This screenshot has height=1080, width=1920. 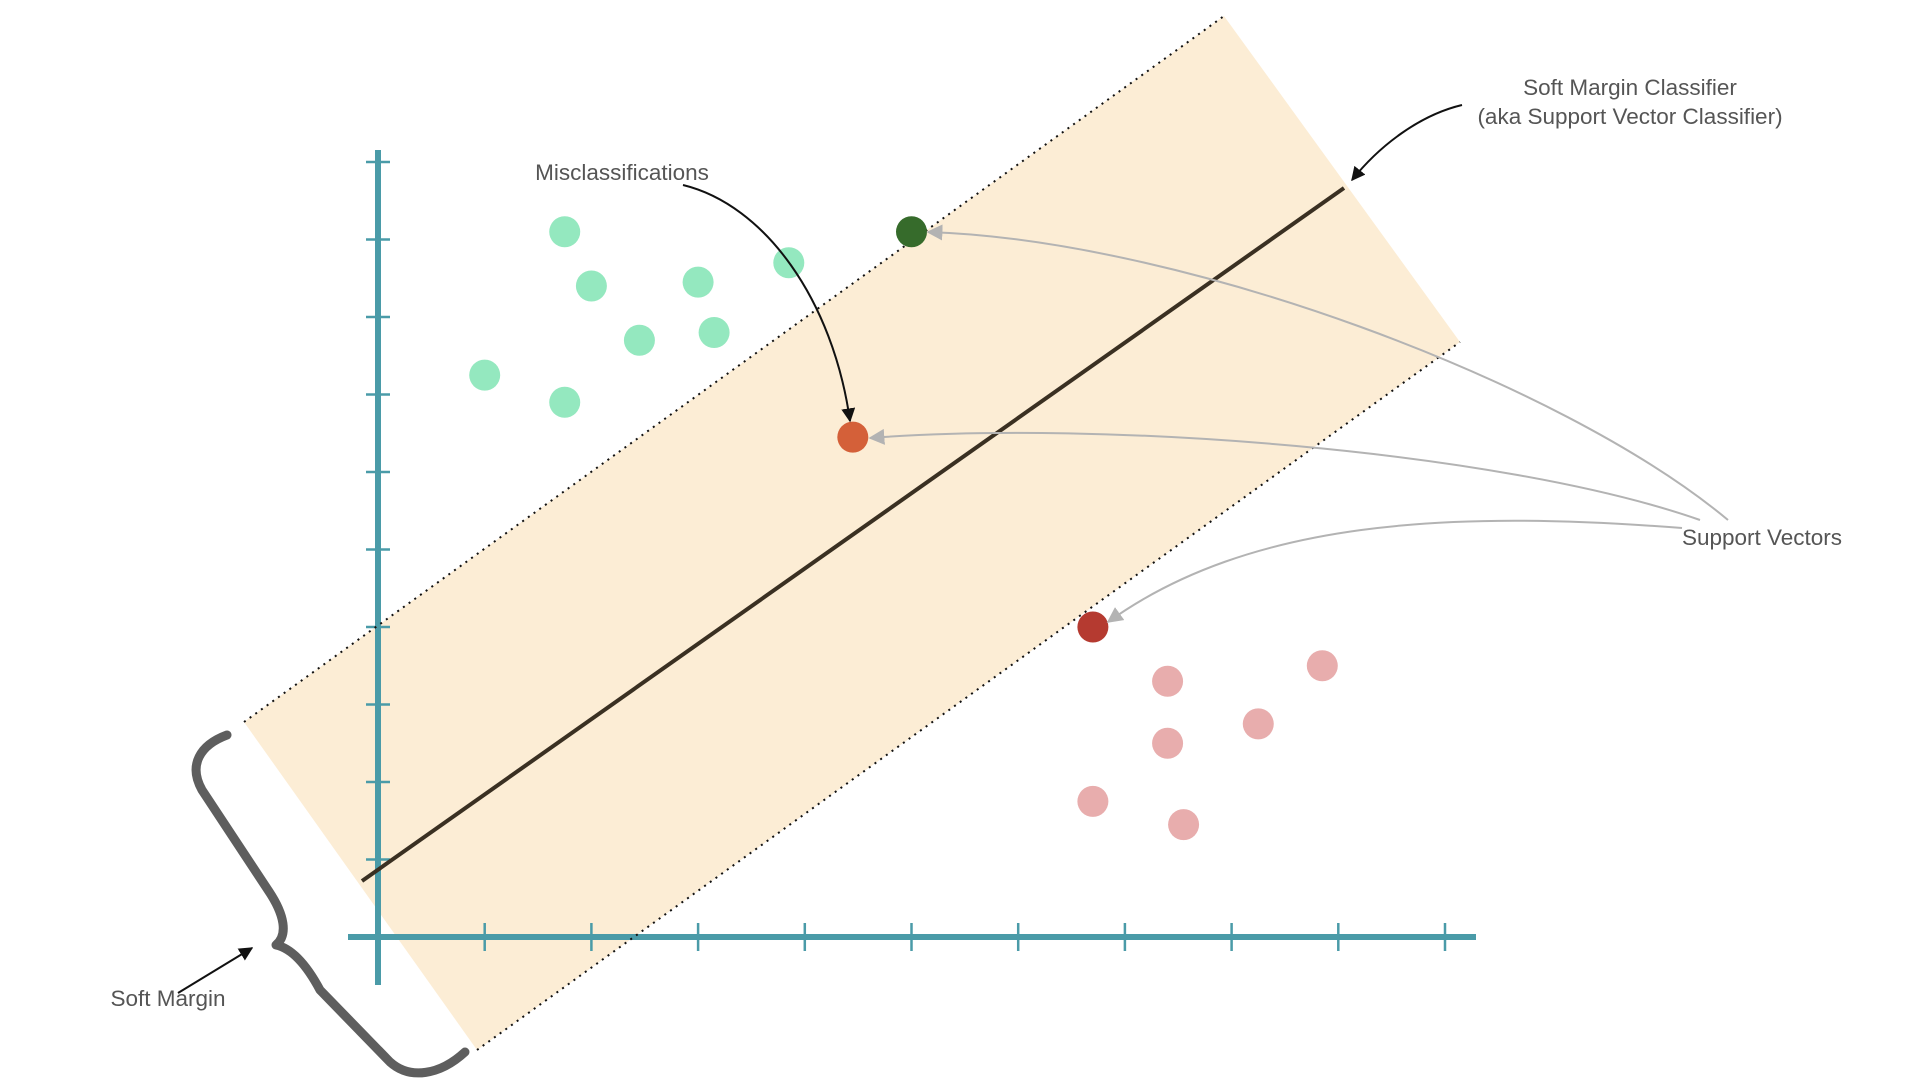 What do you see at coordinates (1284, 474) in the screenshot?
I see `arrow-to-misclassified-point` at bounding box center [1284, 474].